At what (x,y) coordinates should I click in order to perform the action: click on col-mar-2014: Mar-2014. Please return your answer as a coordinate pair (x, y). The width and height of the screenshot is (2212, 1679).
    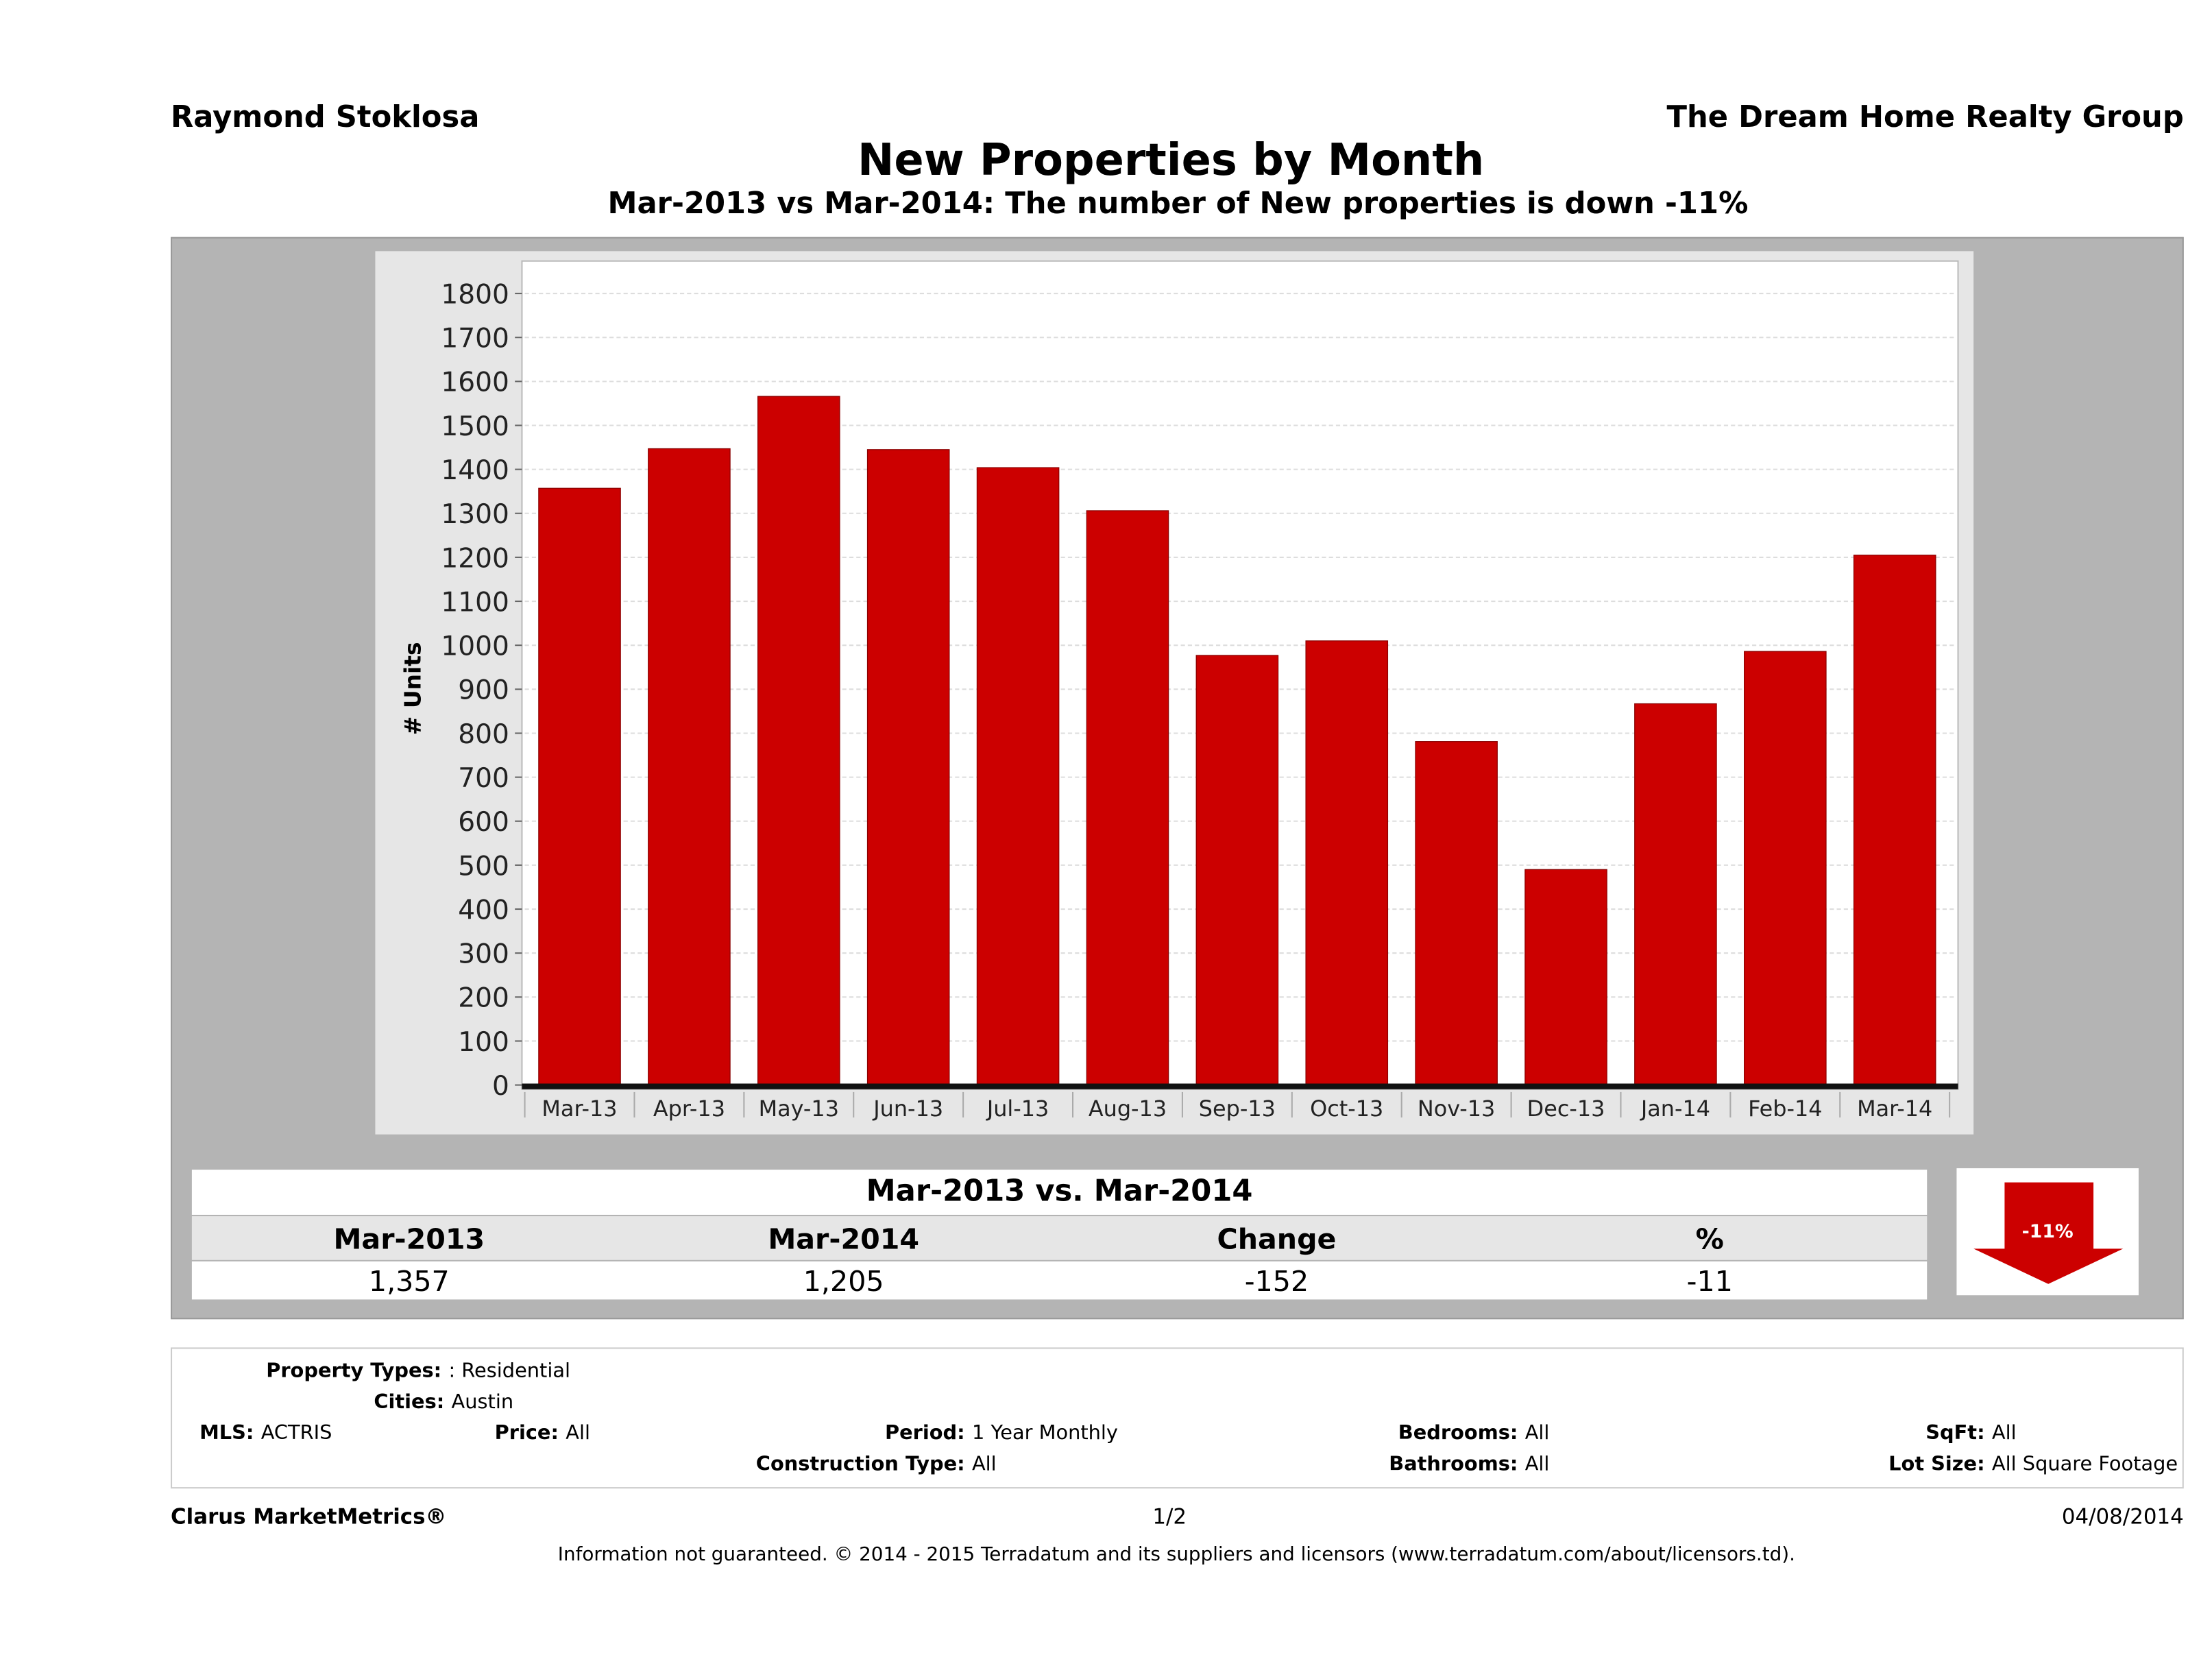
    Looking at the image, I should click on (844, 1239).